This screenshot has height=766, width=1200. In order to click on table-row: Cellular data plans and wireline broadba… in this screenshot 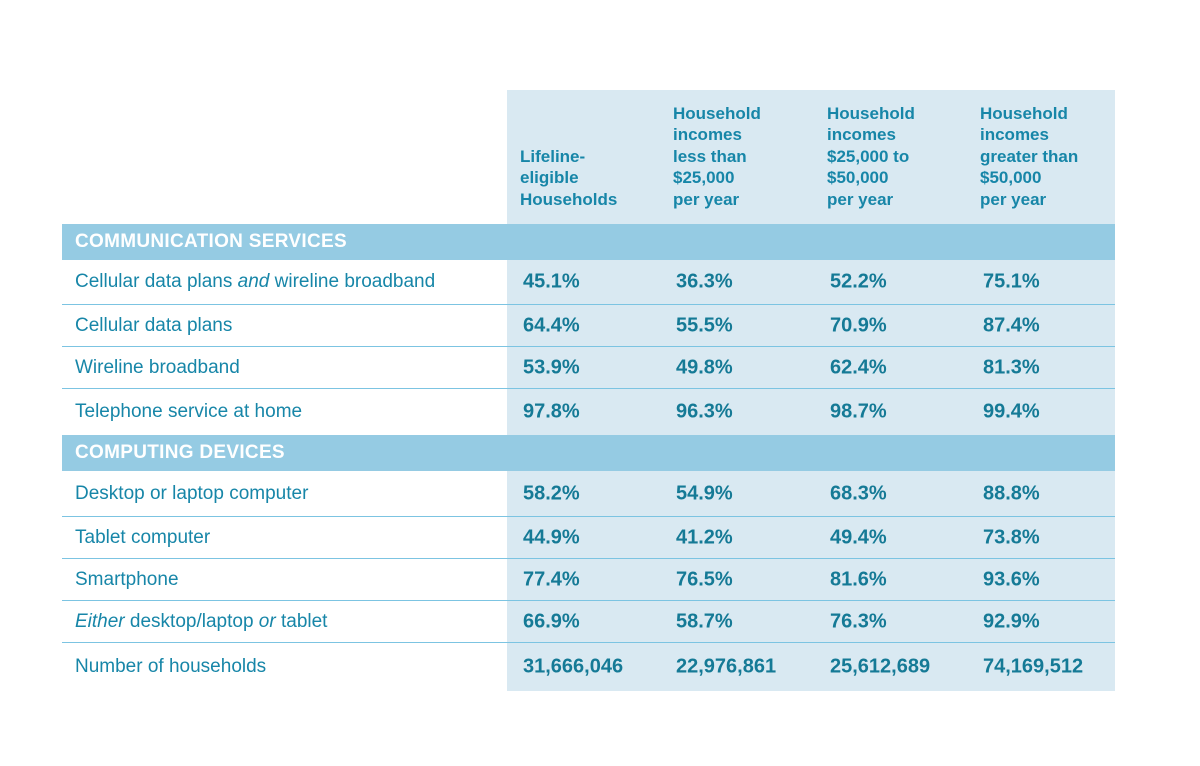, I will do `click(588, 282)`.